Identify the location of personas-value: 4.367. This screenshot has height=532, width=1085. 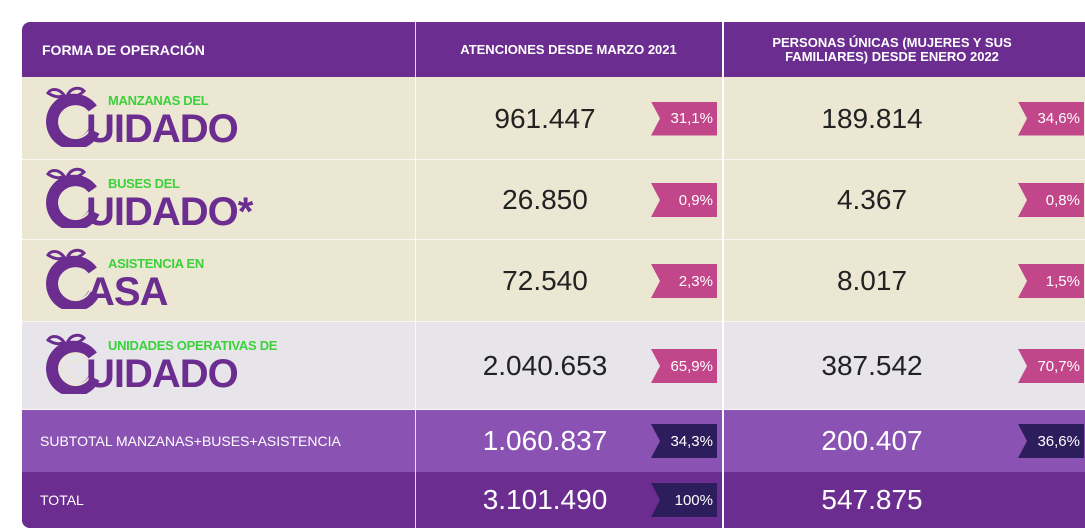
(872, 199).